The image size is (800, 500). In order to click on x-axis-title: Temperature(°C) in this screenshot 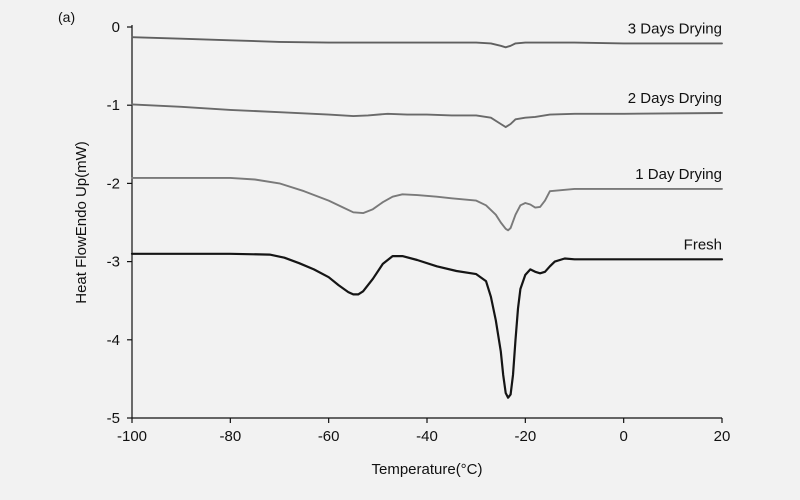, I will do `click(426, 469)`.